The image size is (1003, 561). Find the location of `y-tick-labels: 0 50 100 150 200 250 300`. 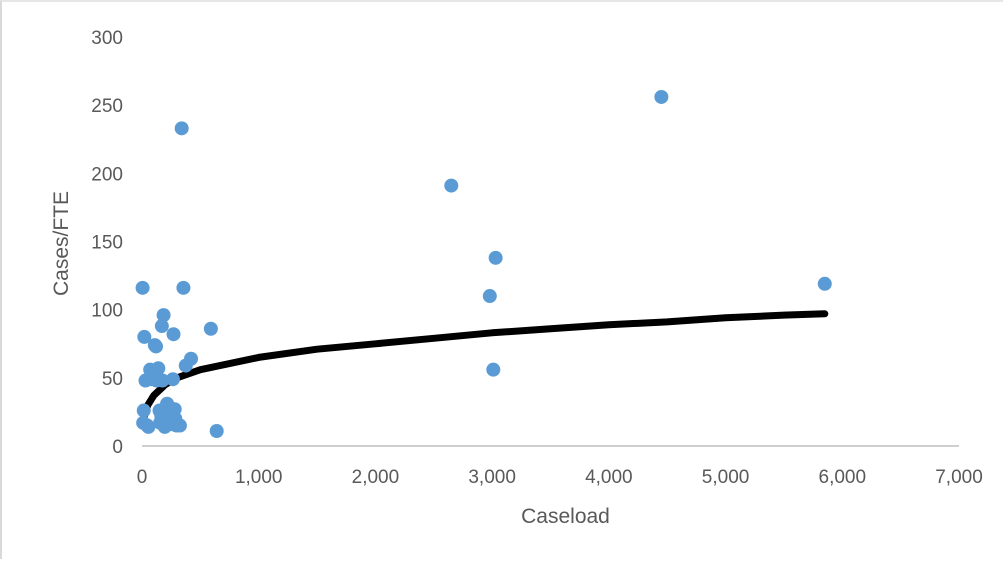

y-tick-labels: 0 50 100 150 200 250 300 is located at coordinates (107, 243).